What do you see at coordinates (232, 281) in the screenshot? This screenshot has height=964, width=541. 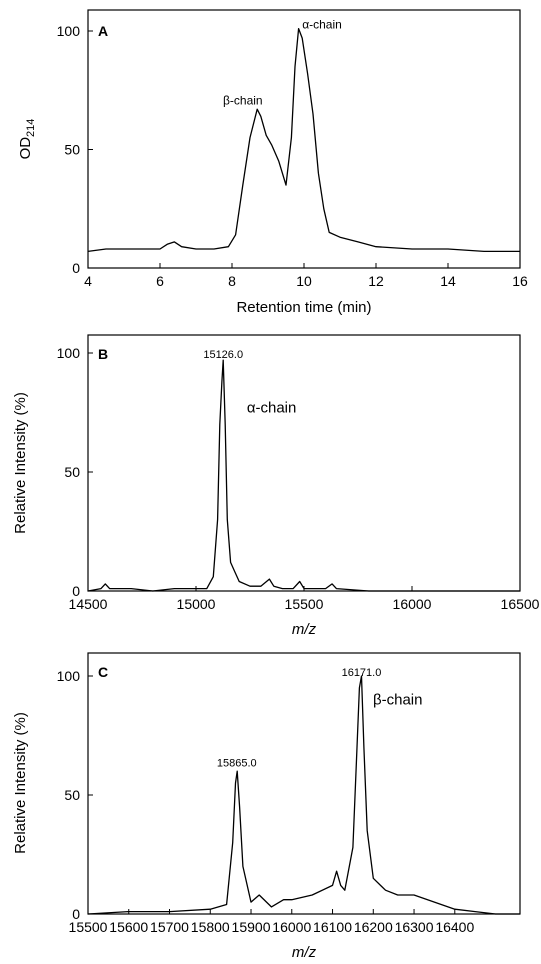 I see `x-tick-label: 8` at bounding box center [232, 281].